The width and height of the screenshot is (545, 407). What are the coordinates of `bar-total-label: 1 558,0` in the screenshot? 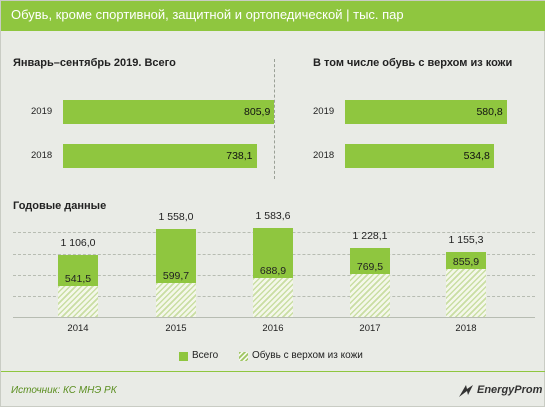 It's located at (176, 217).